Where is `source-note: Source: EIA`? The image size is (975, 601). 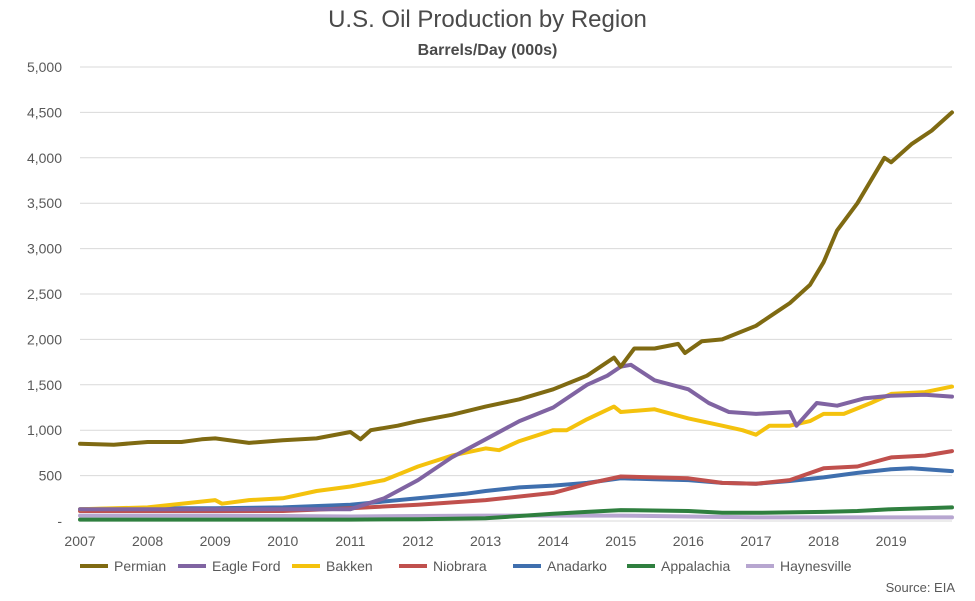
source-note: Source: EIA is located at coordinates (920, 587).